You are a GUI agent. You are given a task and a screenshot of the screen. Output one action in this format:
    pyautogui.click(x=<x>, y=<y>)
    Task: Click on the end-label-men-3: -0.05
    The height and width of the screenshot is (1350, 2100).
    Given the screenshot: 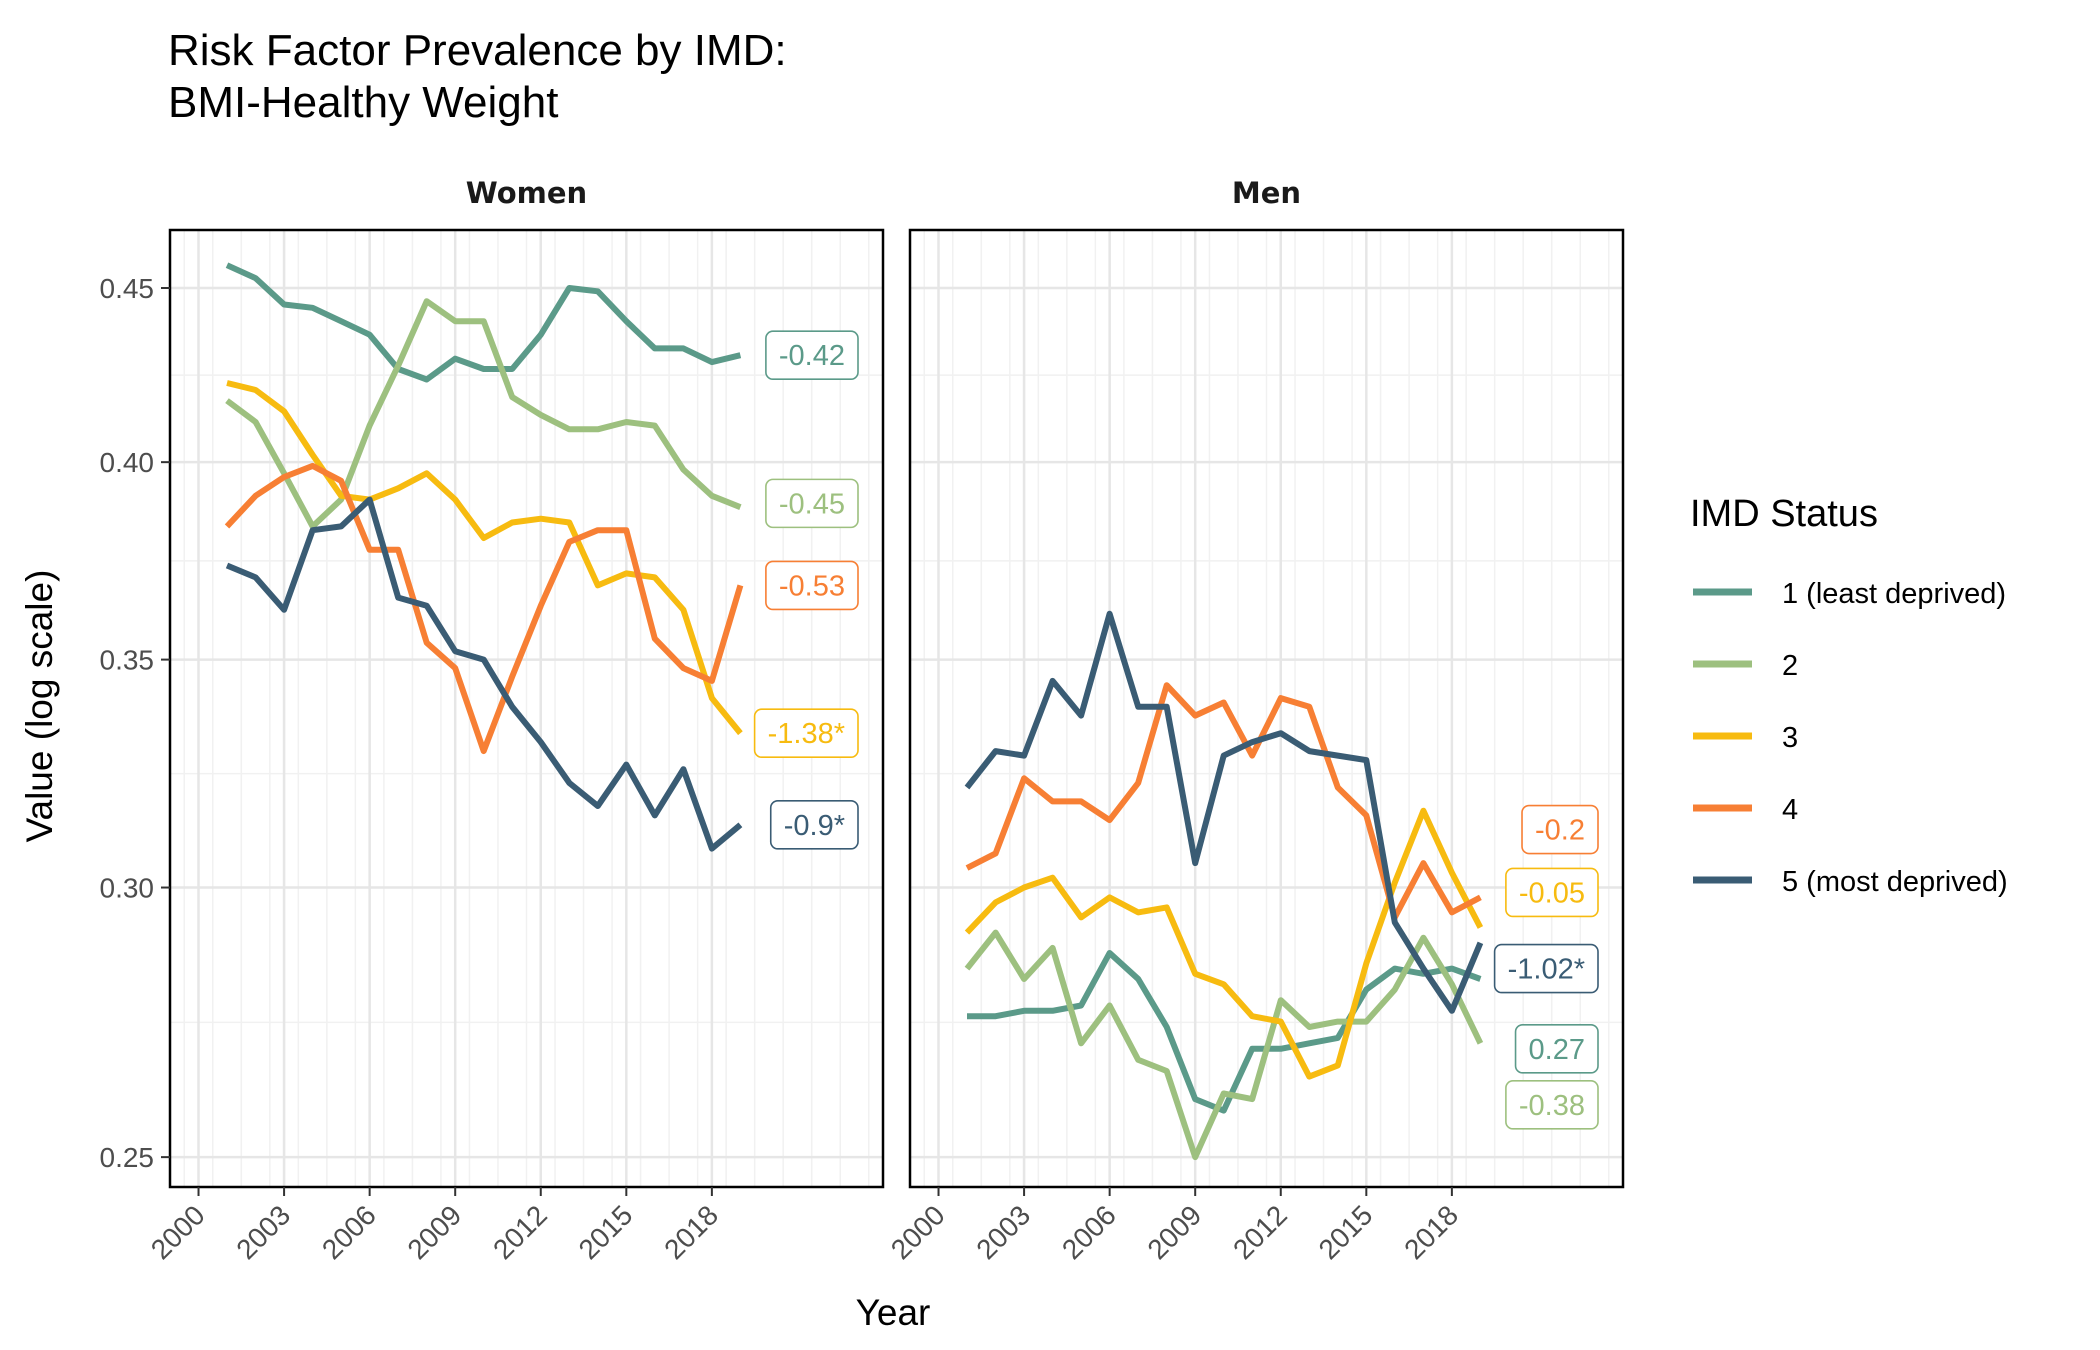 What is the action you would take?
    pyautogui.click(x=1552, y=892)
    